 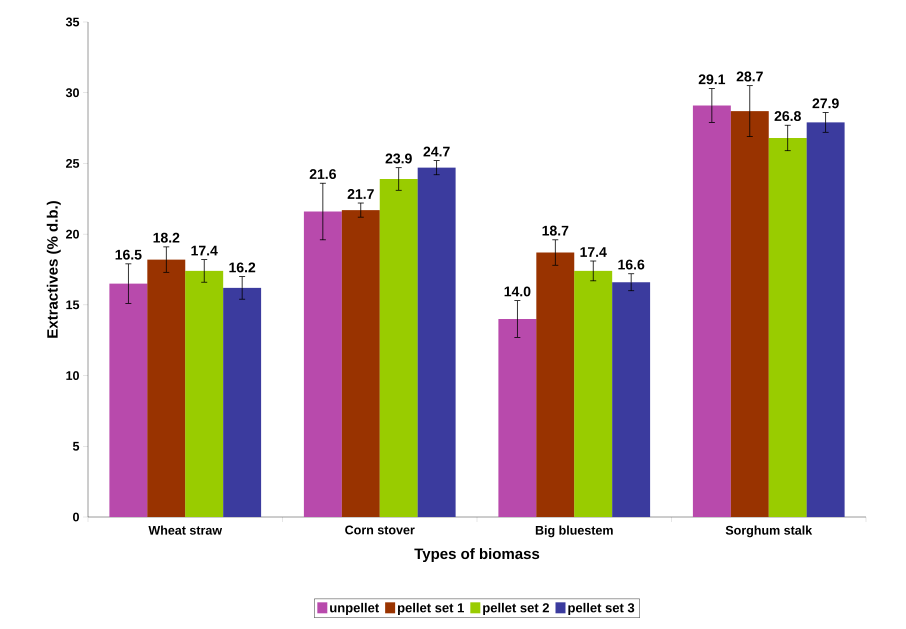 I want to click on x-tick-label: Corn stover, so click(x=380, y=530).